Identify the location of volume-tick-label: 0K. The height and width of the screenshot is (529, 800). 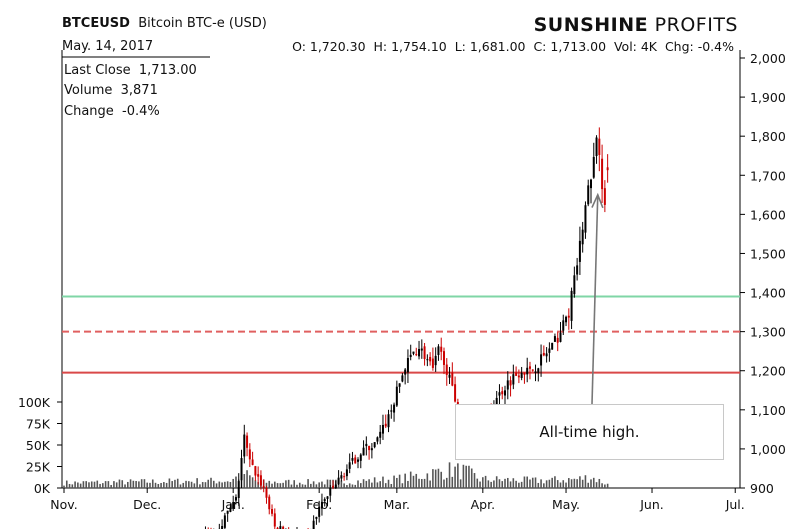
(42, 488).